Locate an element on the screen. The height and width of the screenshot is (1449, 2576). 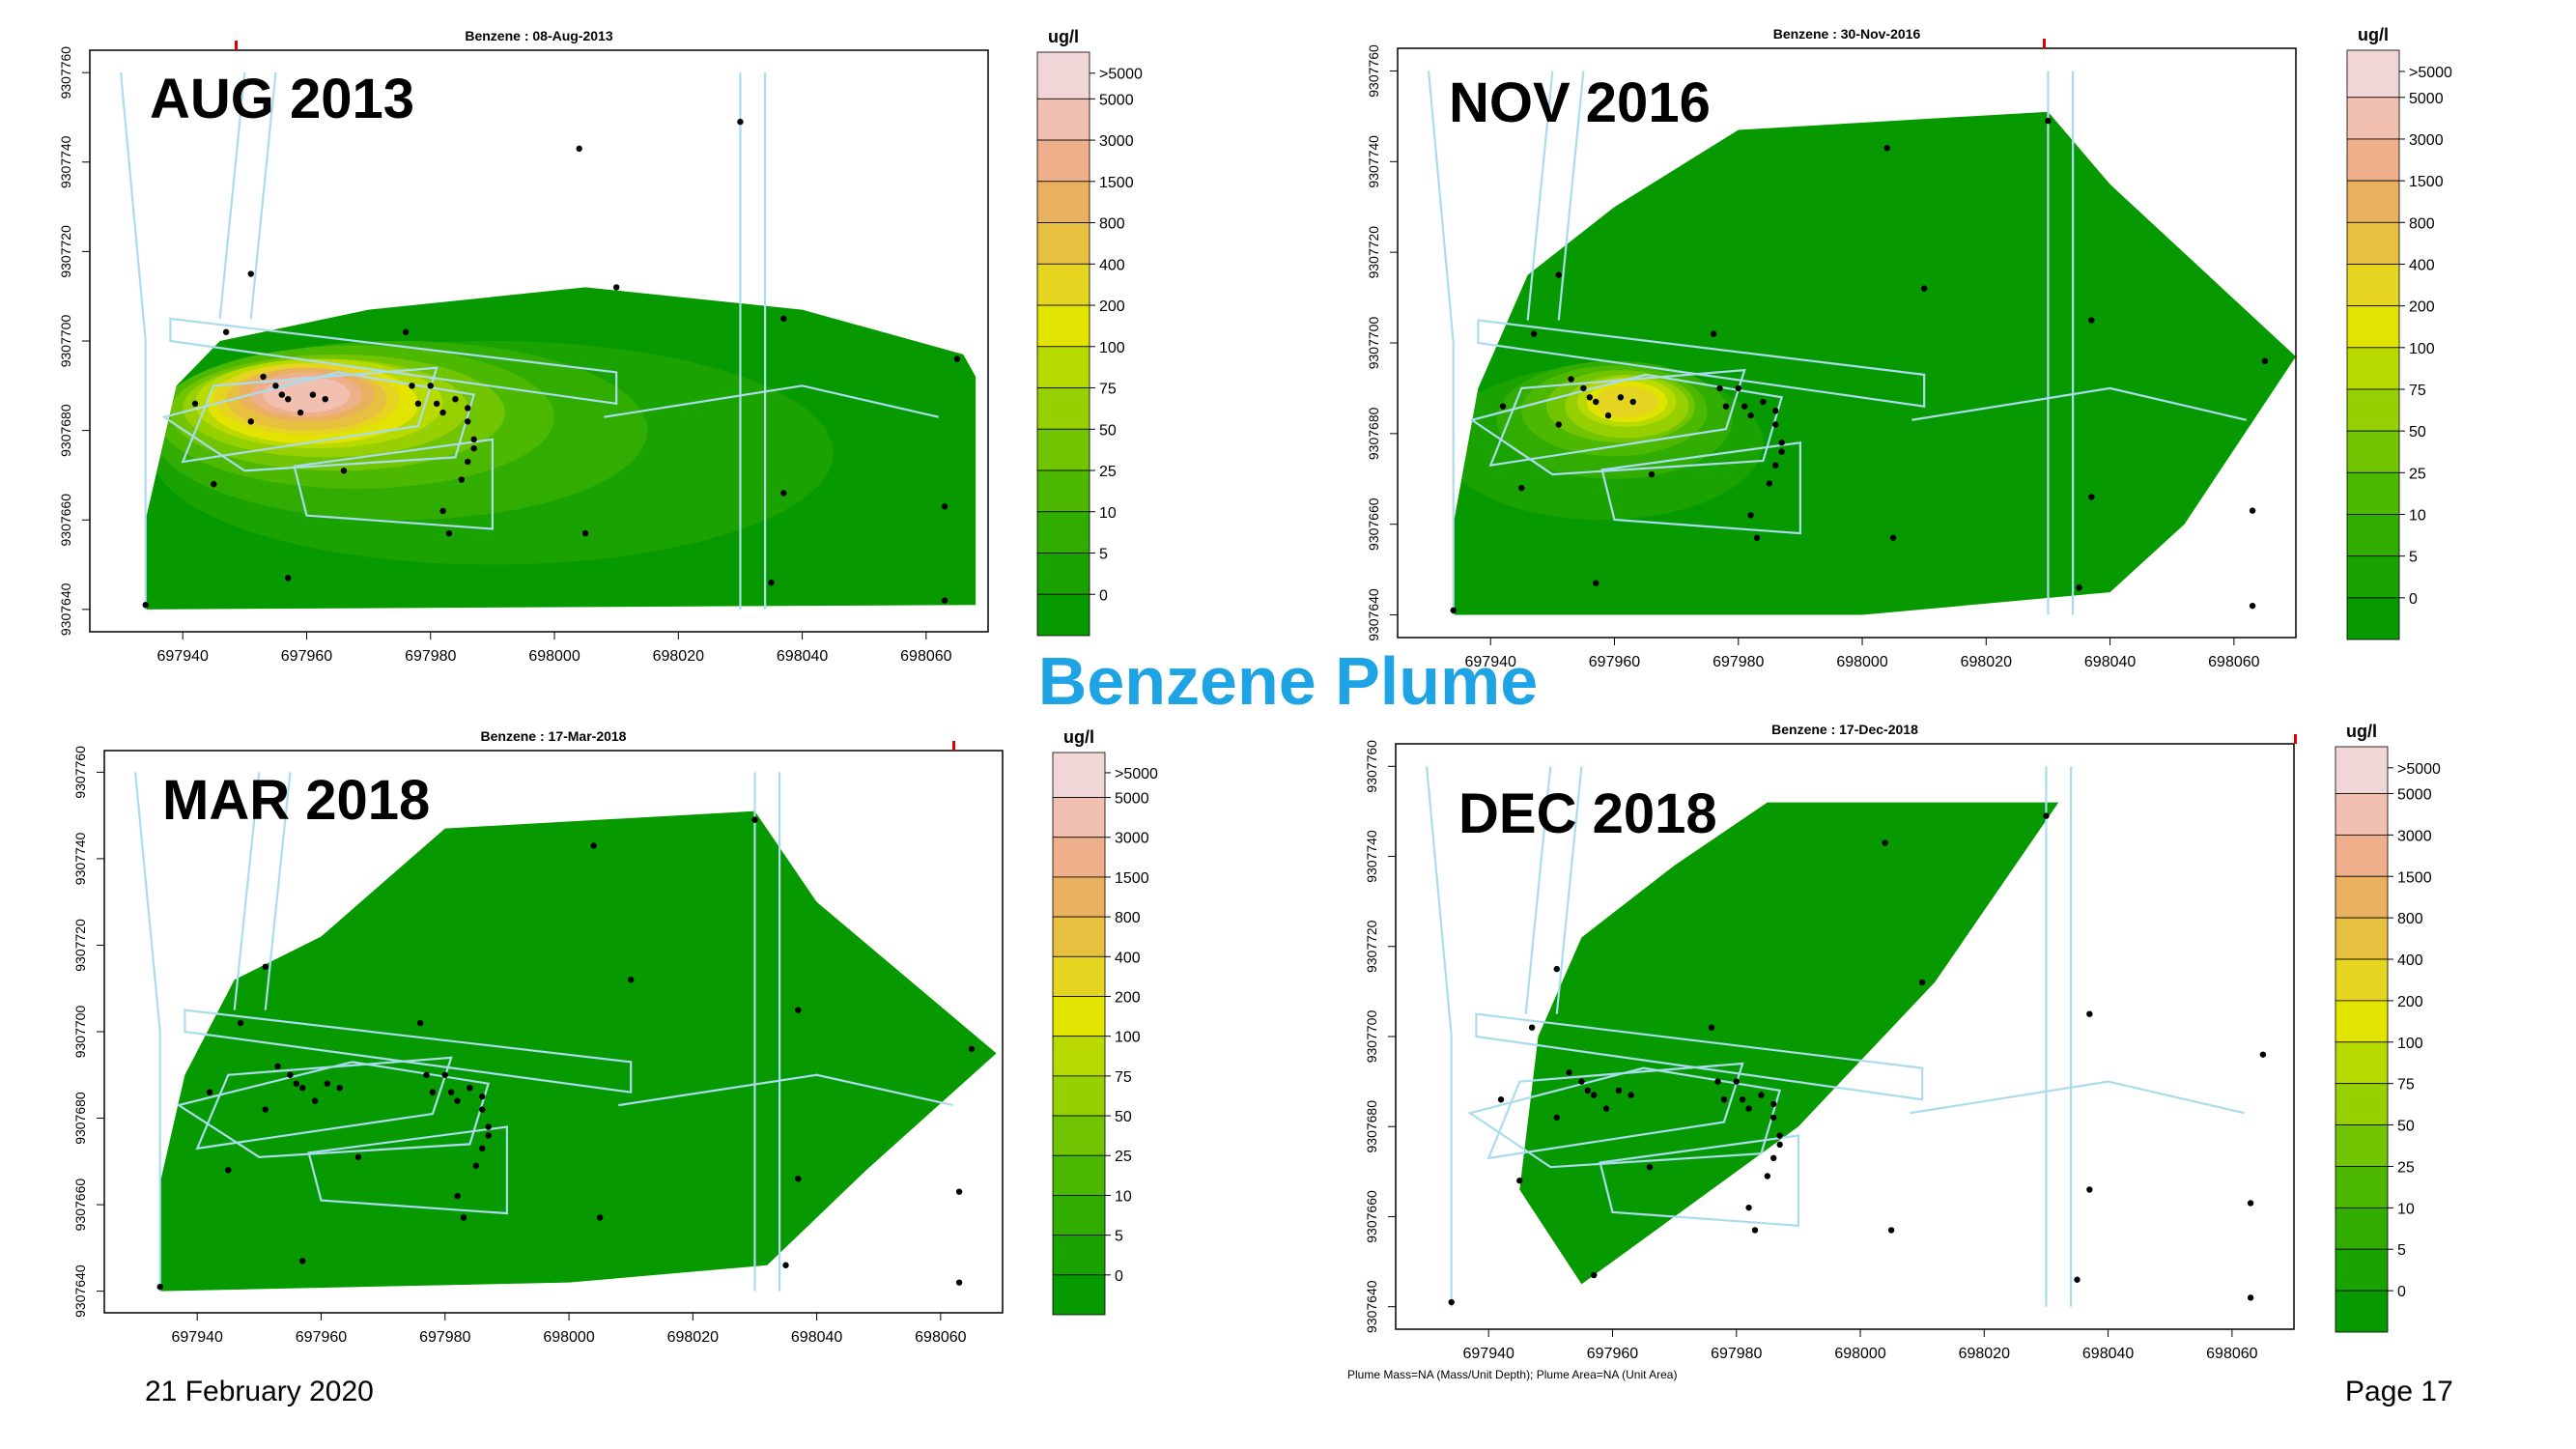
y-tick-label: 9307700 is located at coordinates (1371, 1037).